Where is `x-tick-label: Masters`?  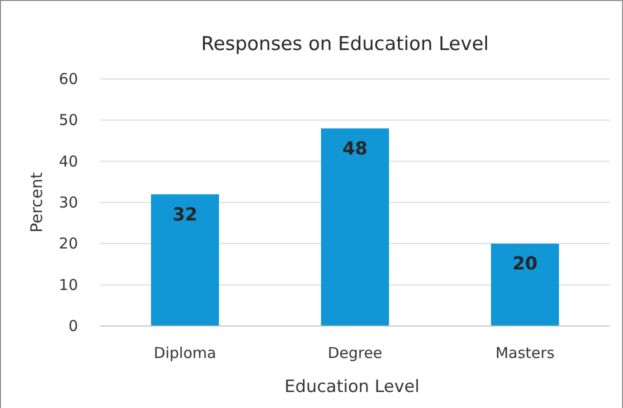
x-tick-label: Masters is located at coordinates (525, 353).